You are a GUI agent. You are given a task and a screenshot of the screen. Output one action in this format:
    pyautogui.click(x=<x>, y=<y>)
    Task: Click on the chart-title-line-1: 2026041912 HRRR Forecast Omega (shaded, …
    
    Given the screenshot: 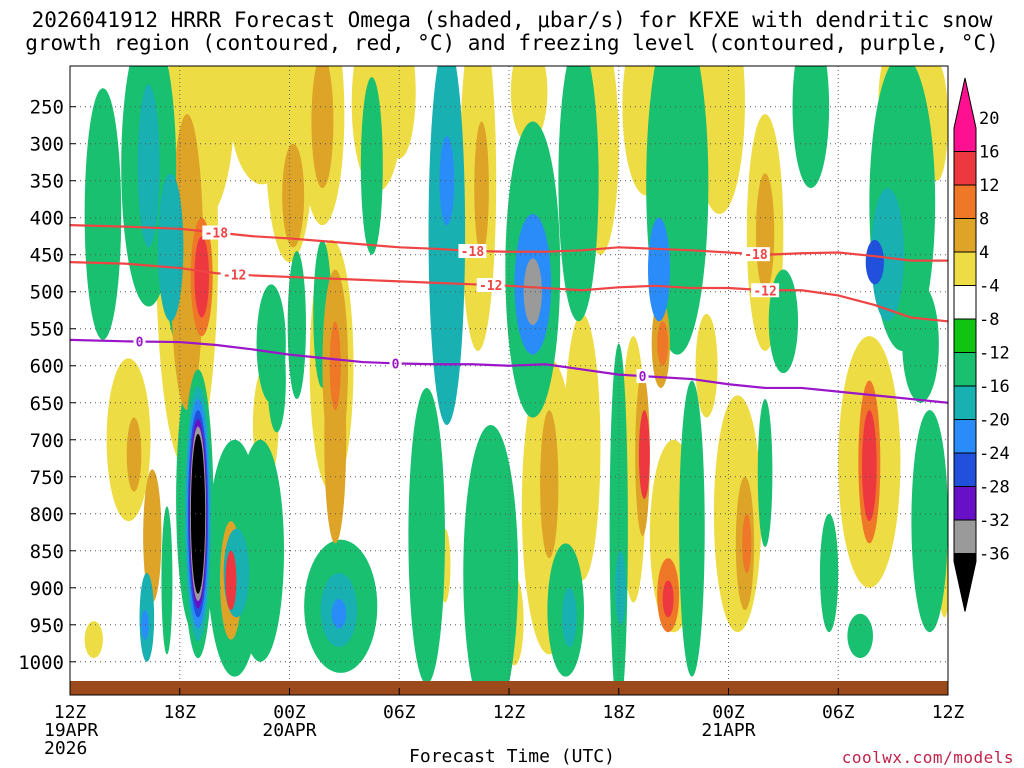 What is the action you would take?
    pyautogui.click(x=512, y=20)
    